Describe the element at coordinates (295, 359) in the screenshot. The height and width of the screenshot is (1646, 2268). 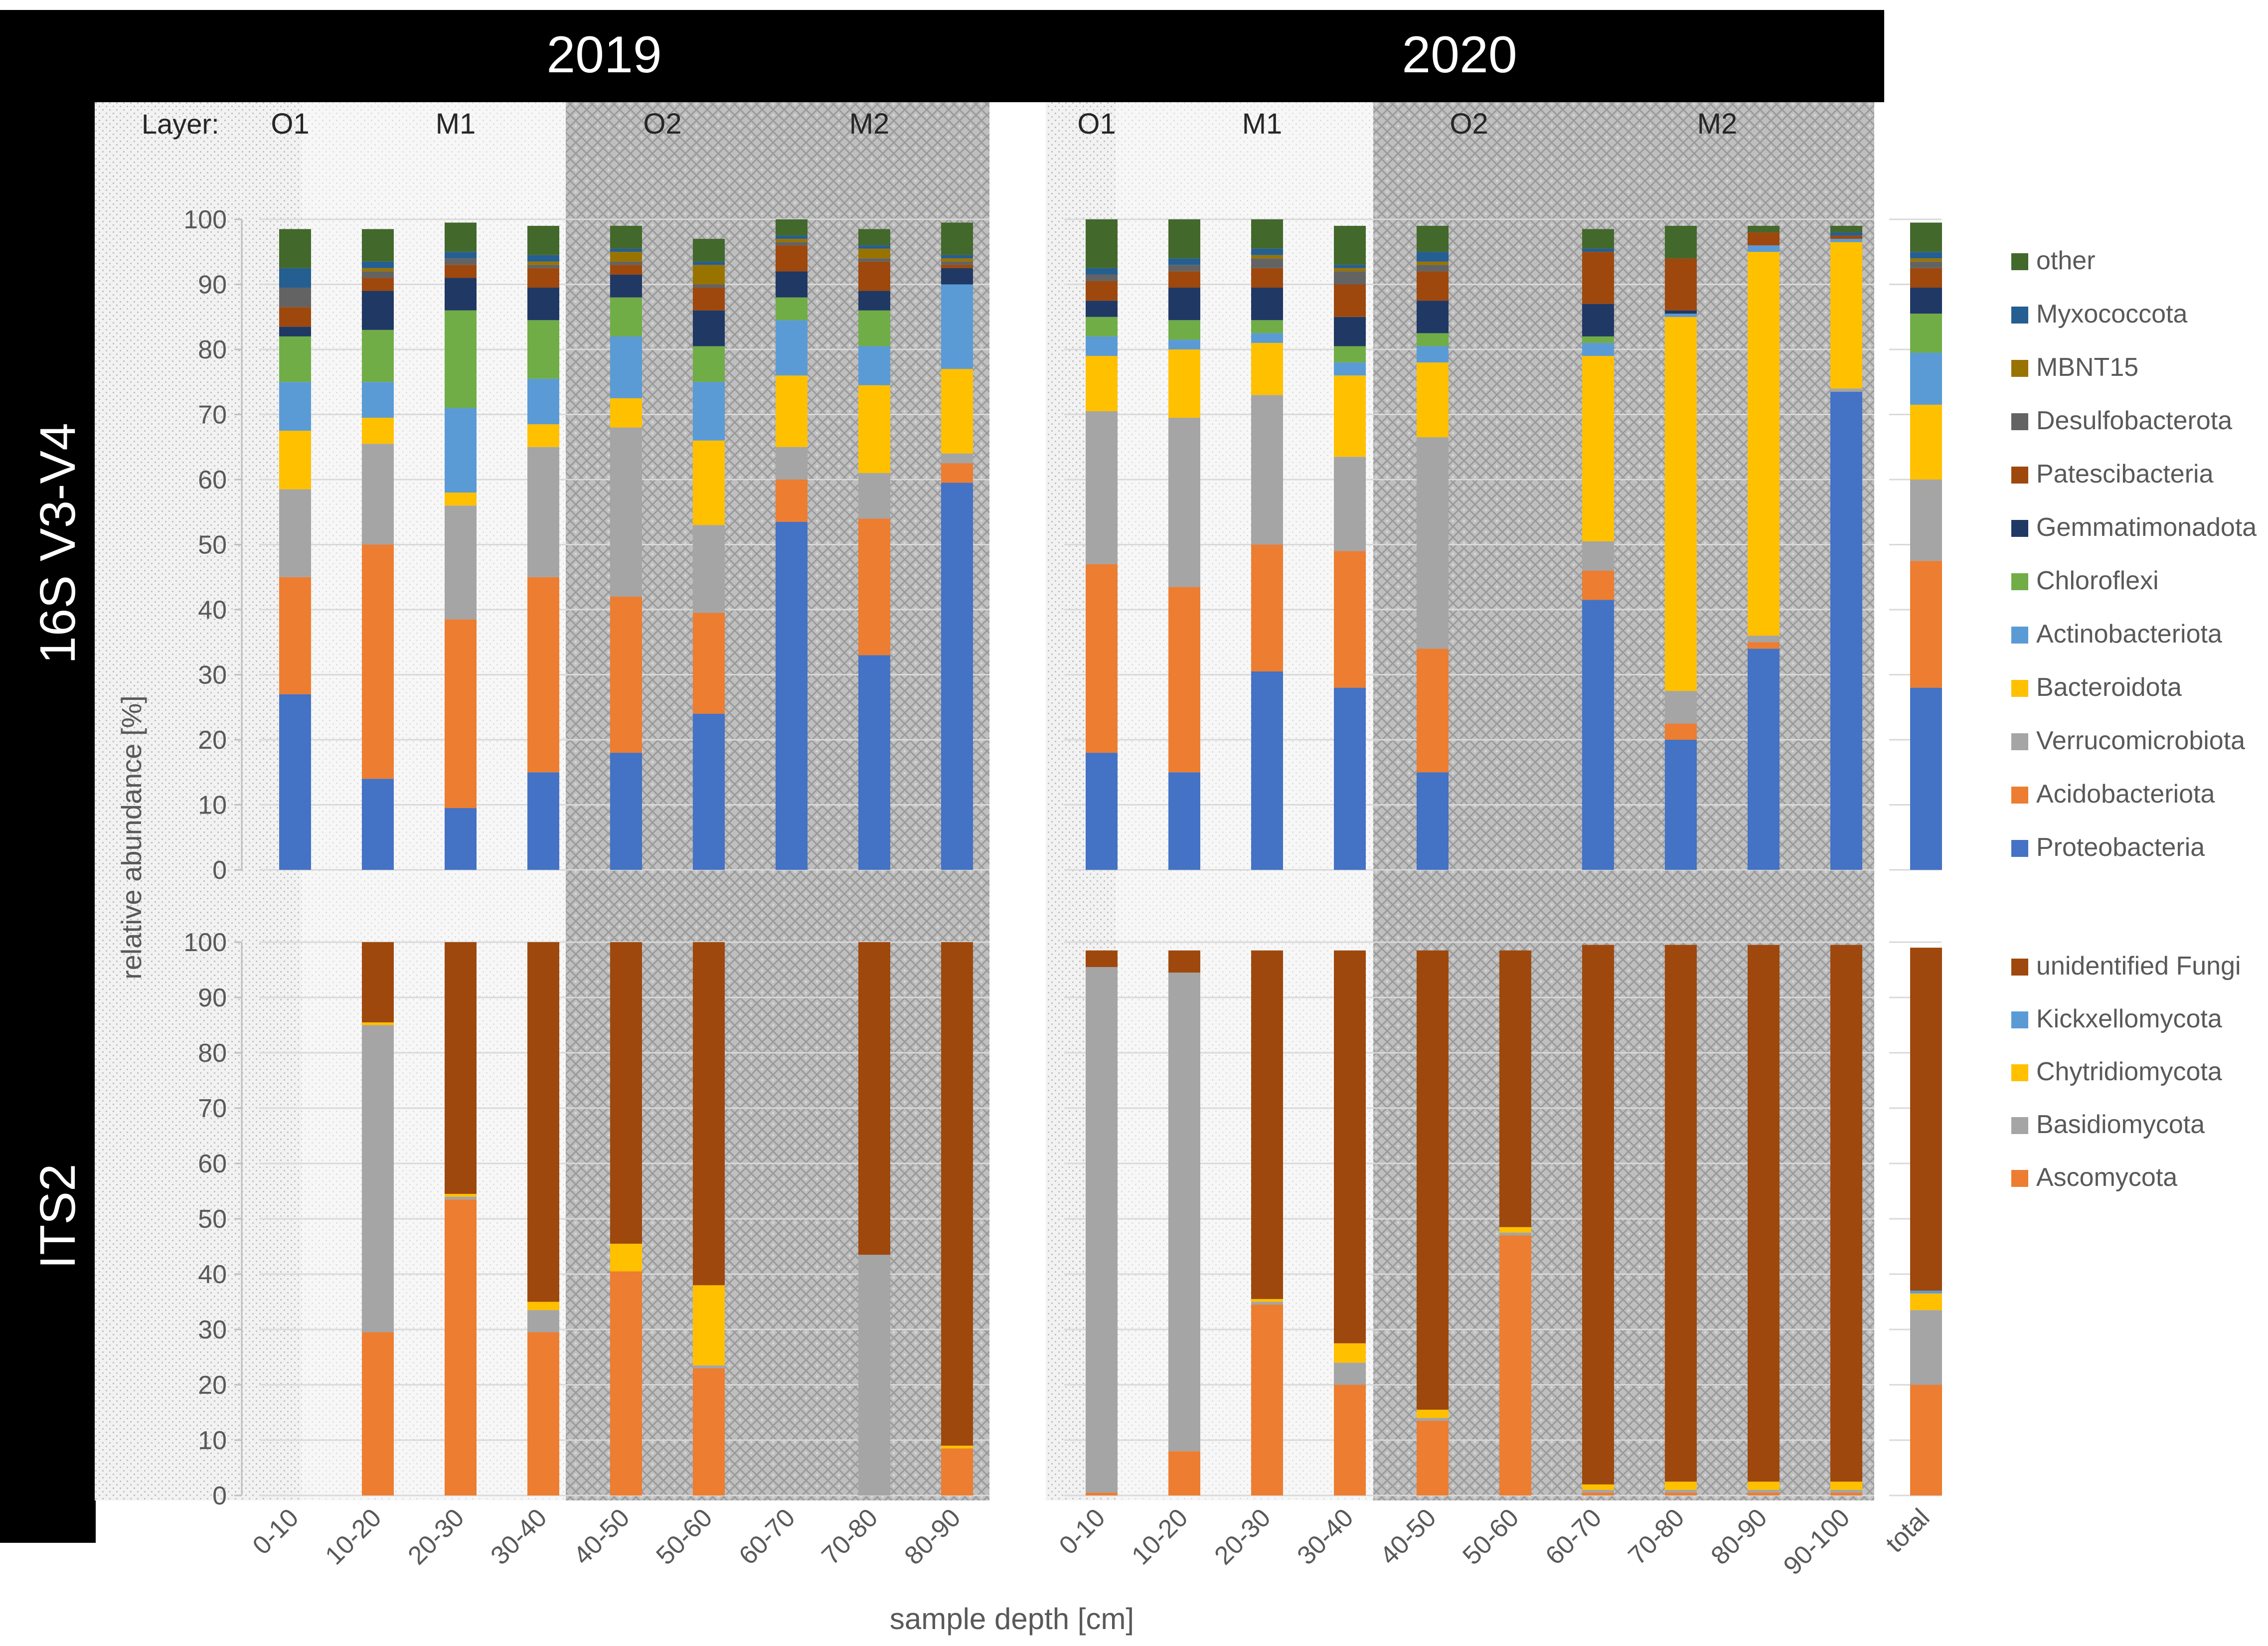
I see `bar-16s-2019-0-10-chloroflexi` at that location.